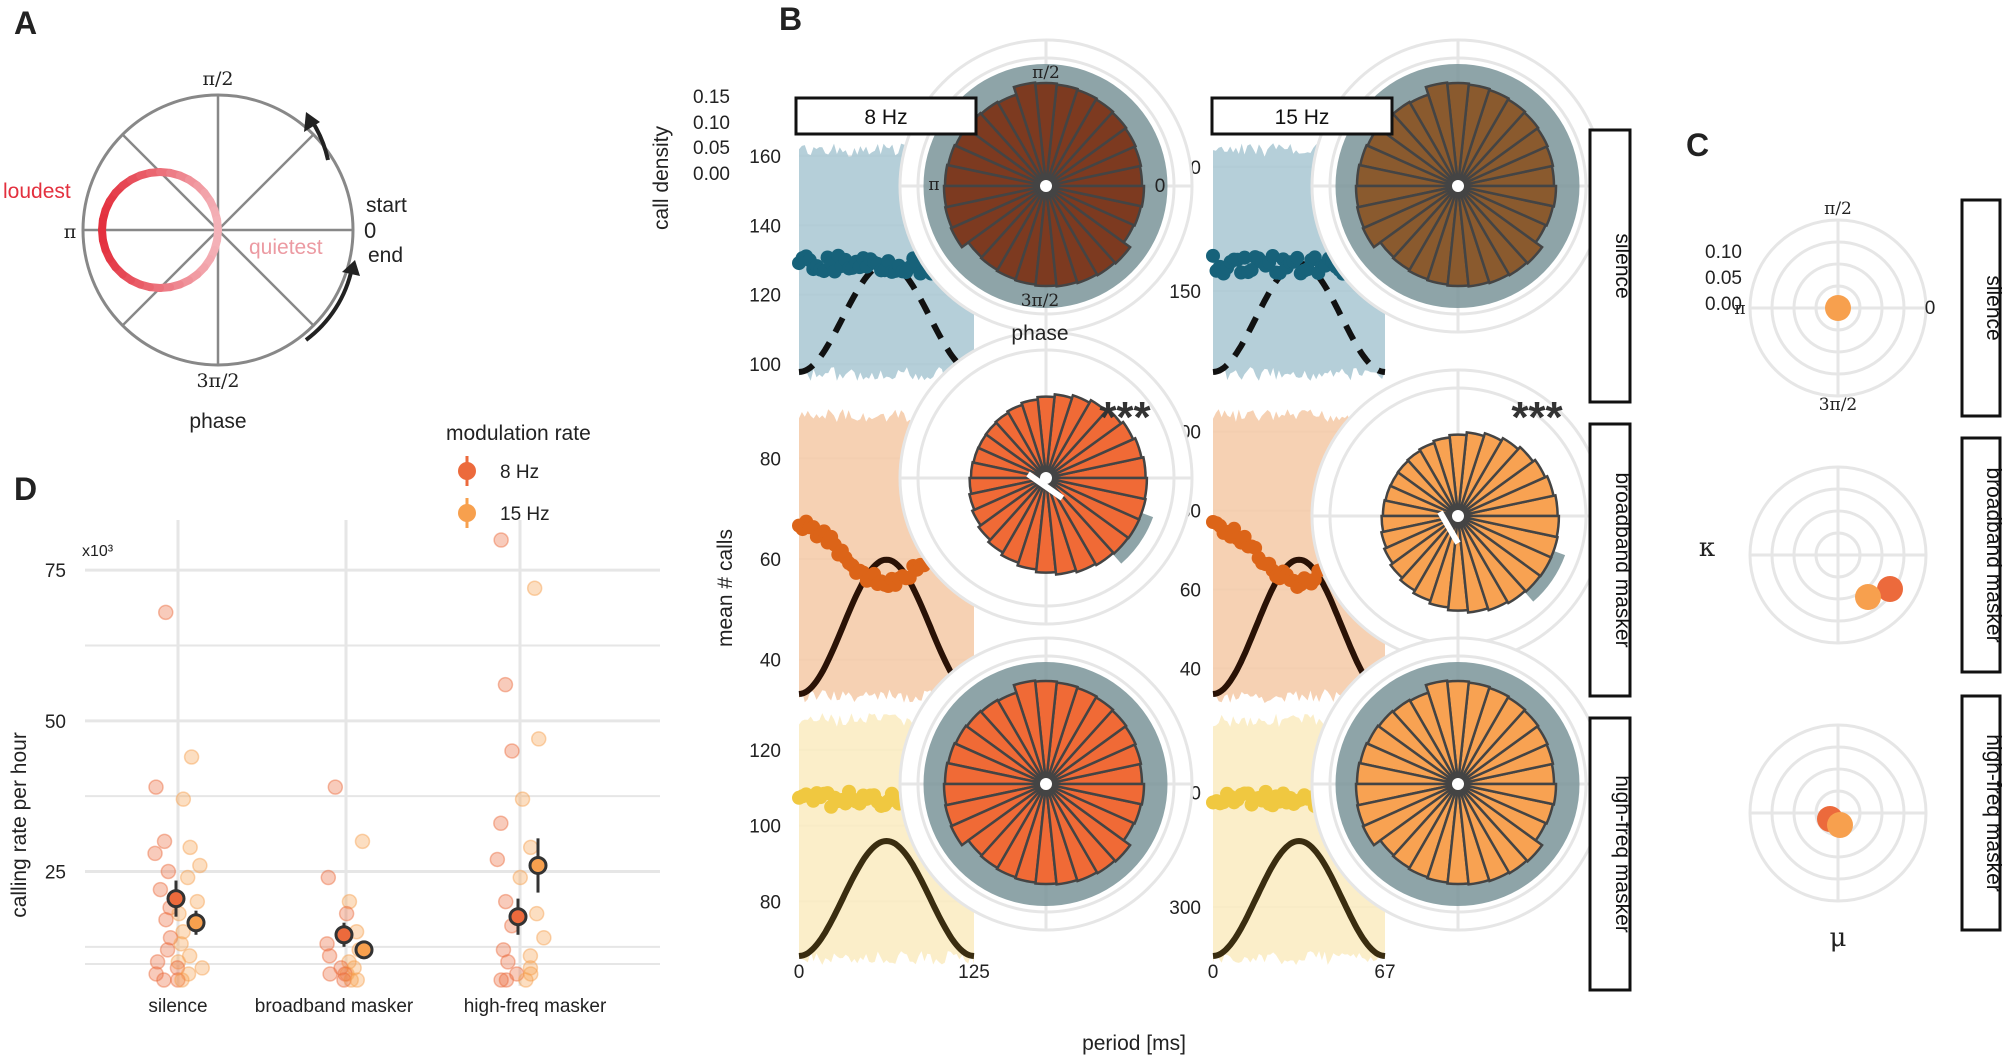 This screenshot has width=2002, height=1064. What do you see at coordinates (329, 304) in the screenshot?
I see `arrow-end` at bounding box center [329, 304].